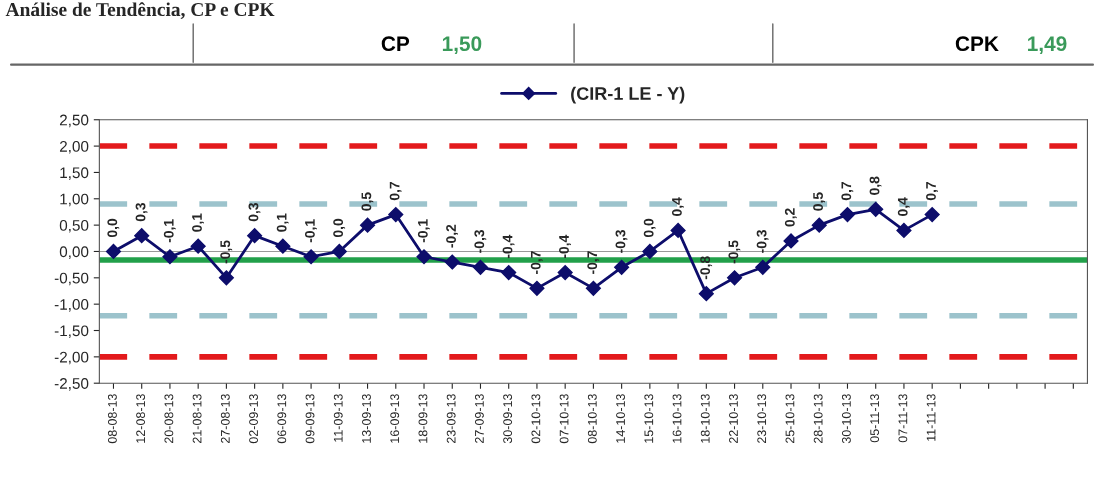  I want to click on y-tick-label: 2,00, so click(74, 147).